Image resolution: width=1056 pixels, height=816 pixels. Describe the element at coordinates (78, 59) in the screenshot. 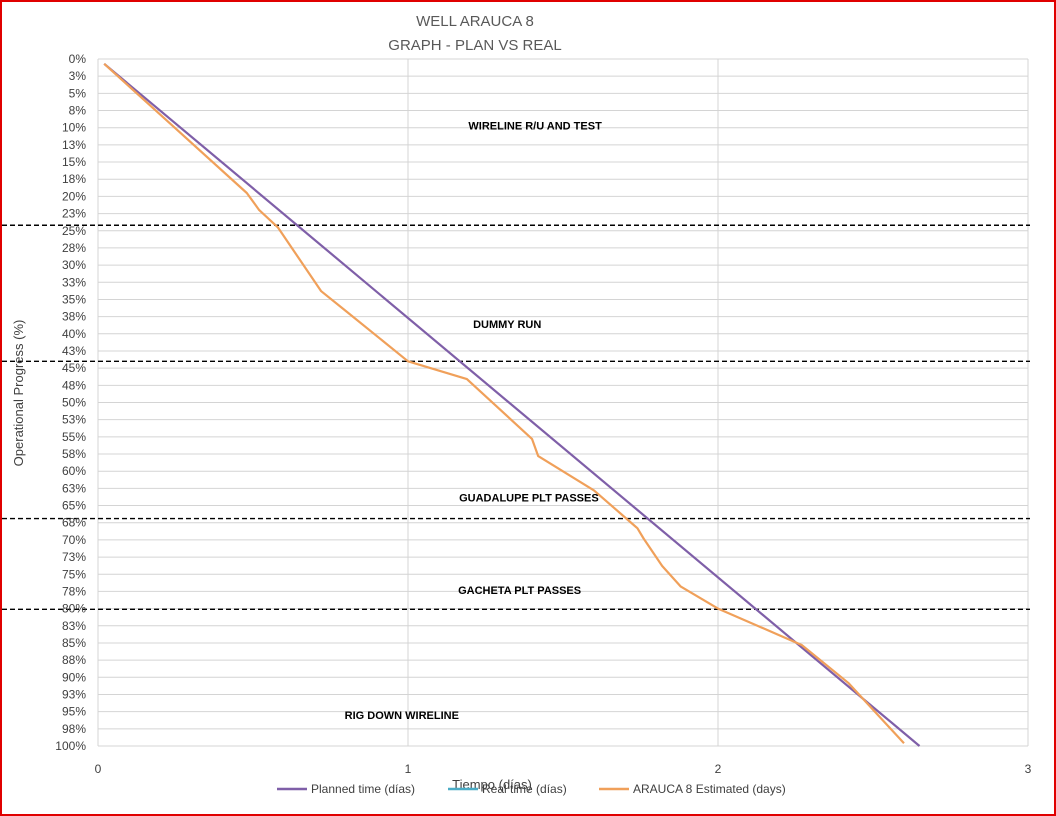

I see `y-tick-label: 0%` at that location.